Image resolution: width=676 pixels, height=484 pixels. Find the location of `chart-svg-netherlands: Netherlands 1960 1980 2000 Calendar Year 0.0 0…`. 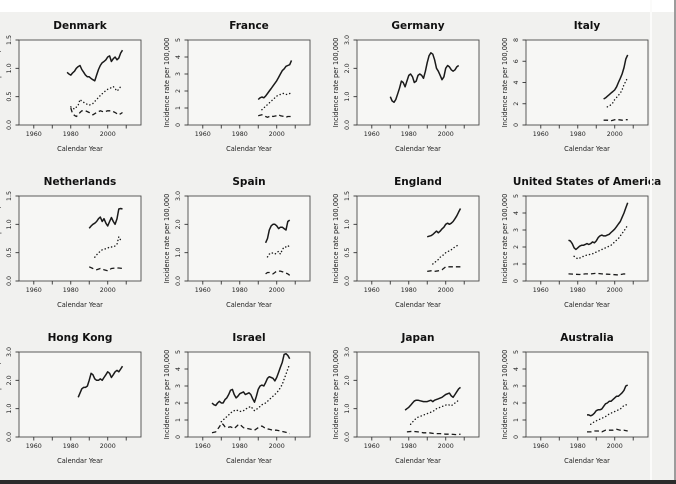

chart-svg-netherlands: Netherlands 1960 1980 2000 Calendar Year 0.0 0… is located at coordinates (71, 242).